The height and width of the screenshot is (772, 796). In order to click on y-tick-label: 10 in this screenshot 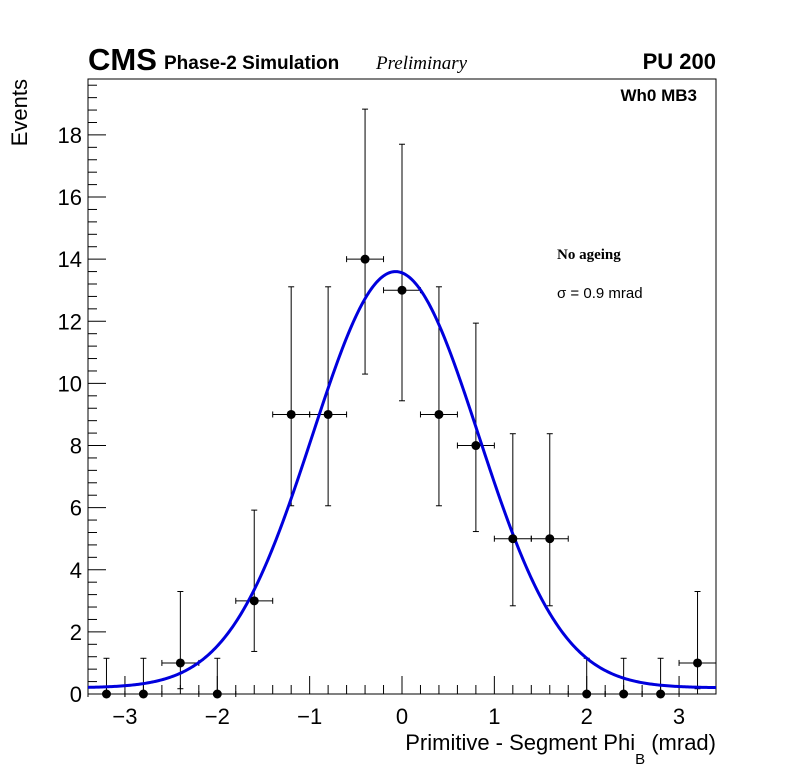, I will do `click(70, 383)`.